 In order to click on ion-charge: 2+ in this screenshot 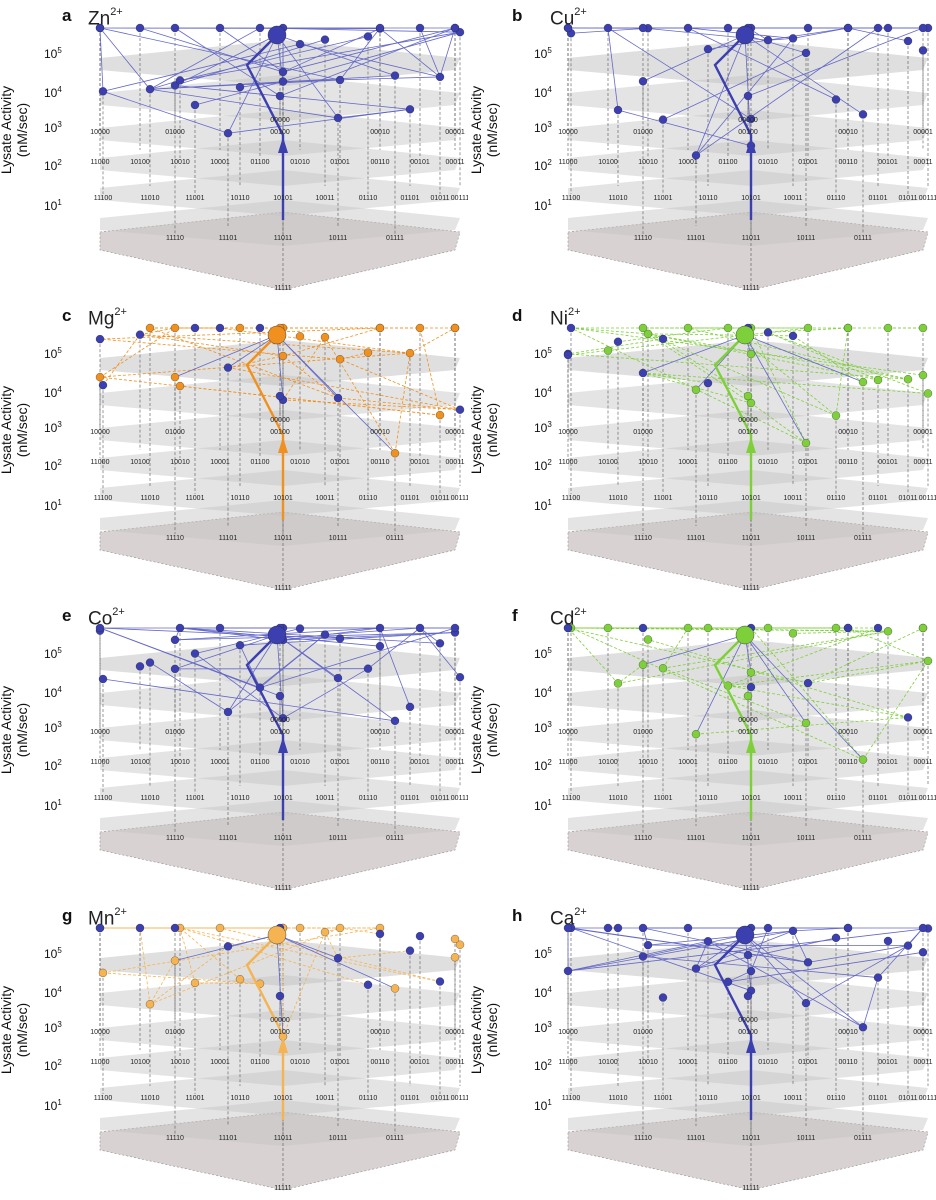, I will do `click(120, 312)`.